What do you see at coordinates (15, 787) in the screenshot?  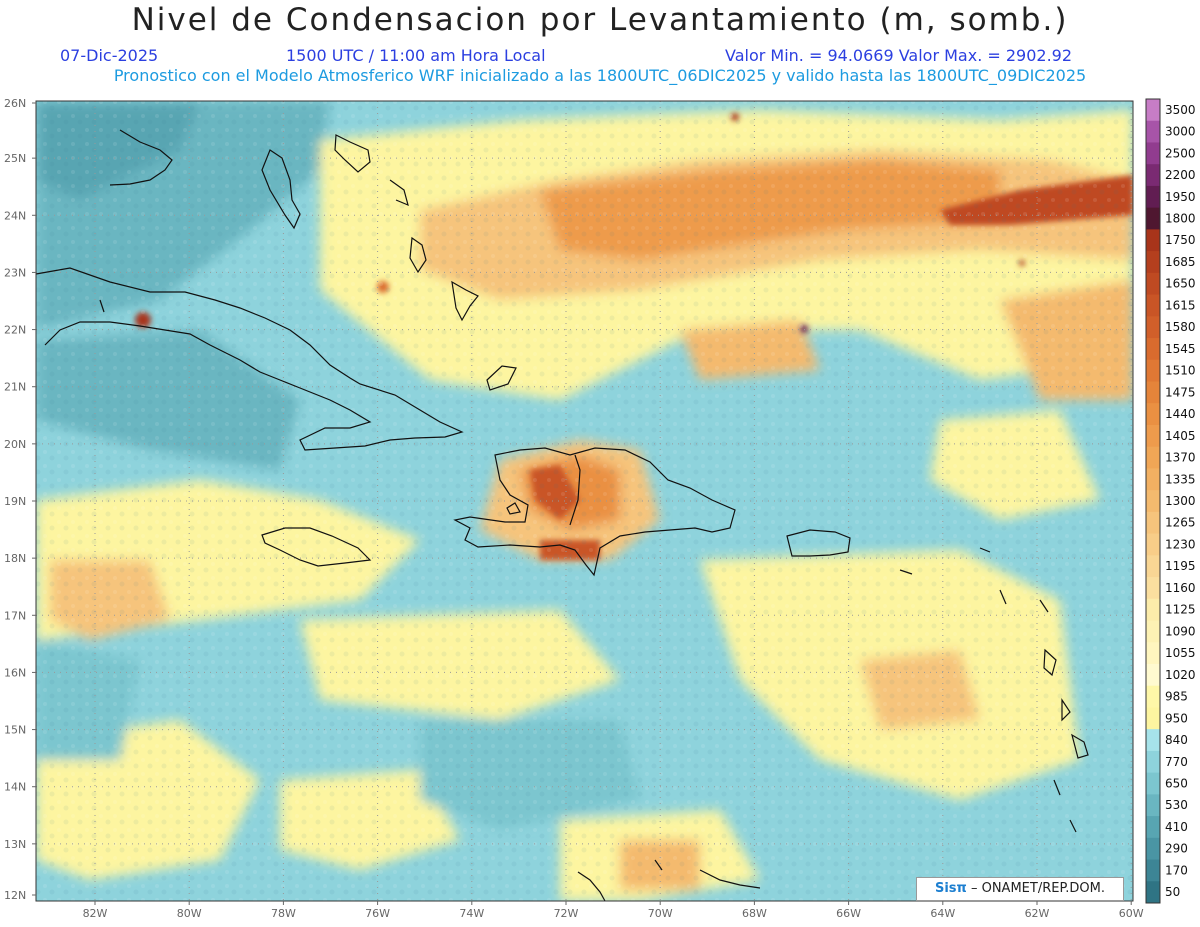 I see `lat-label: 14N` at bounding box center [15, 787].